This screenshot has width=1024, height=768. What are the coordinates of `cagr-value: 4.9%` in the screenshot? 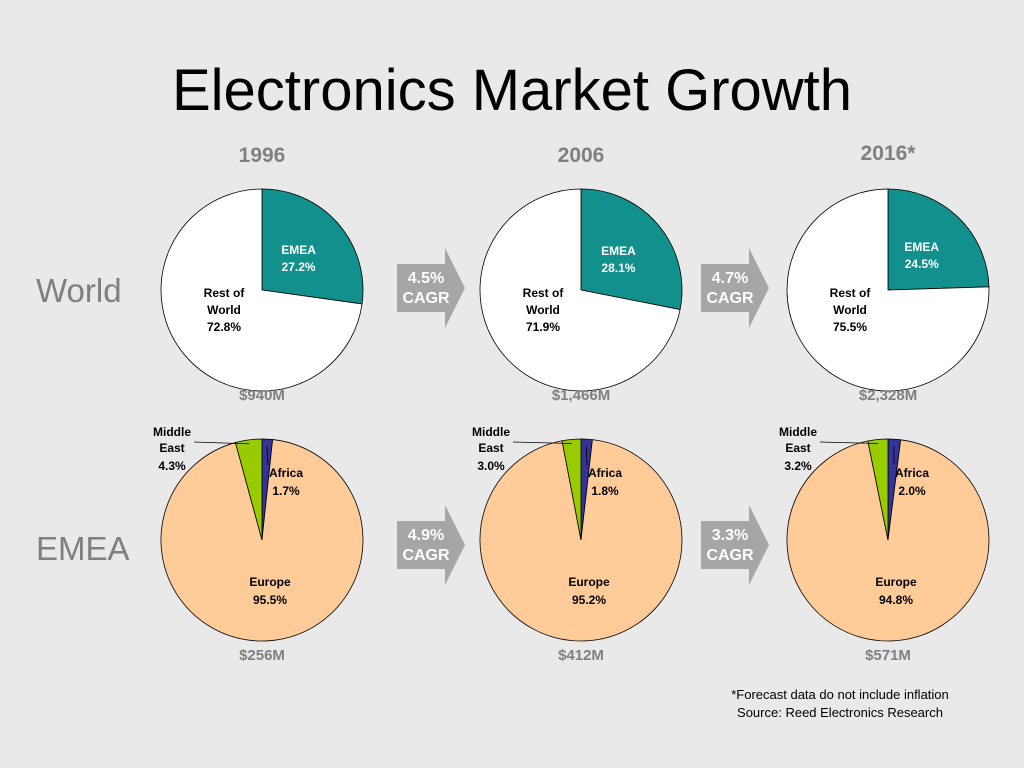 It's located at (426, 535).